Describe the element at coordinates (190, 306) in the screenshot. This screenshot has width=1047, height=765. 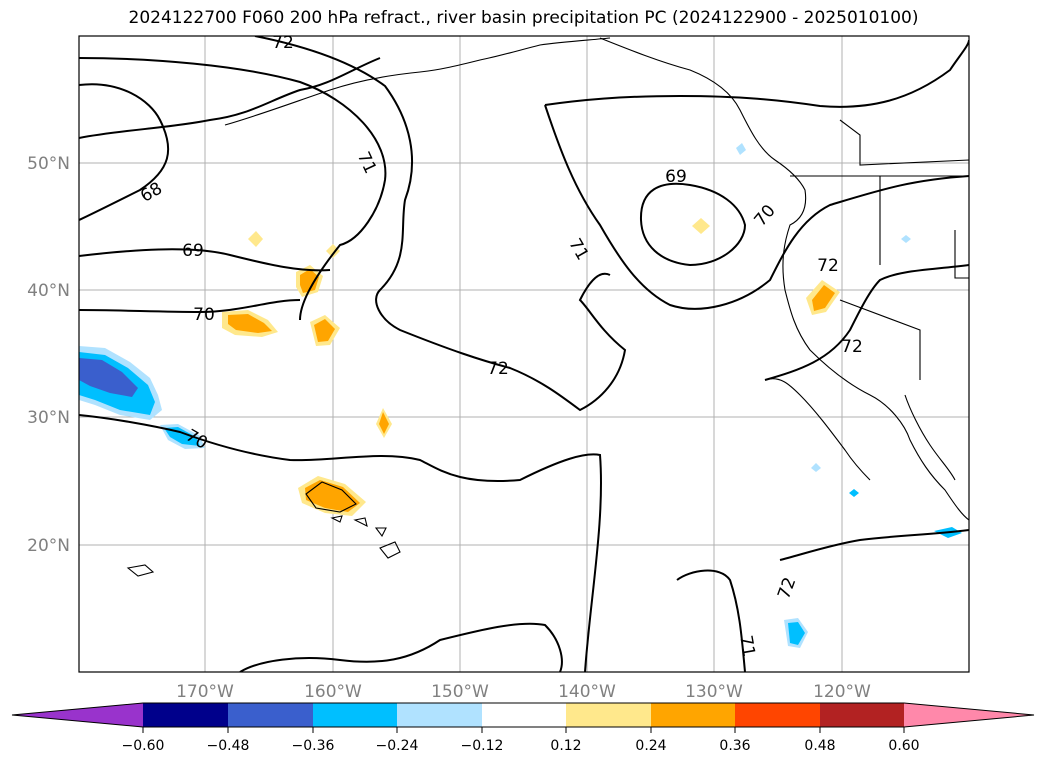
I see `contour-70-west` at that location.